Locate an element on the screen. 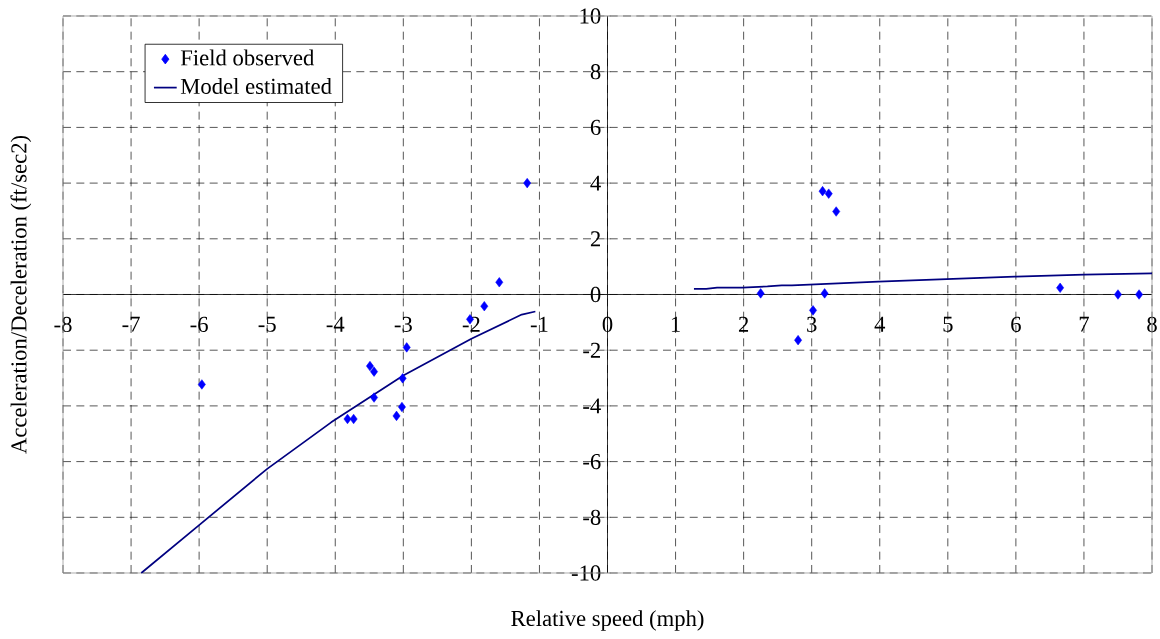 This screenshot has height=639, width=1160. x-tick-label: -5 is located at coordinates (267, 324).